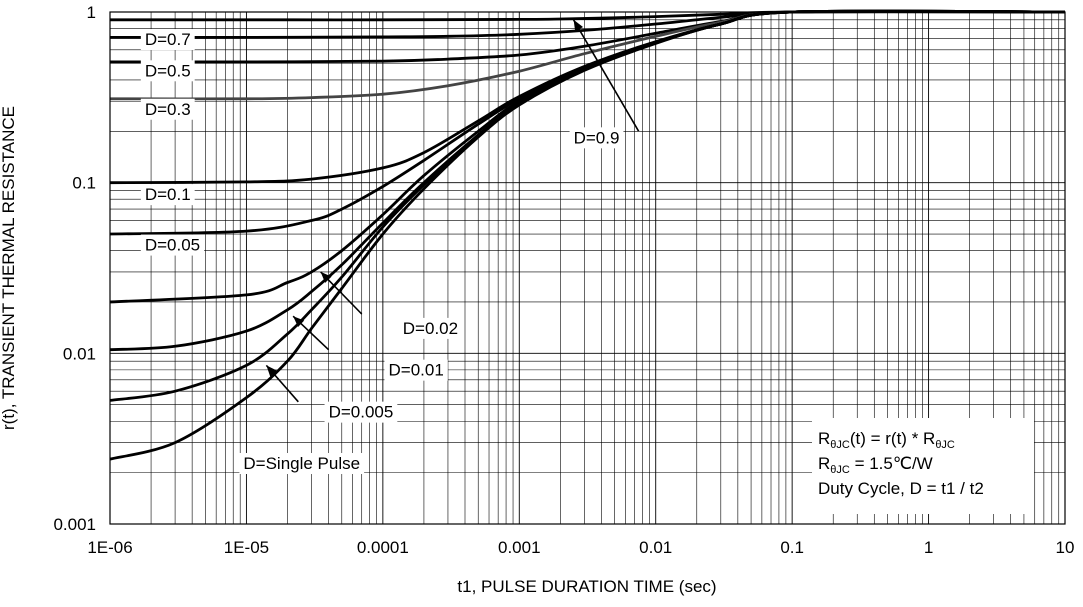 This screenshot has height=607, width=1083. I want to click on label-text: D=0.5, so click(168, 70).